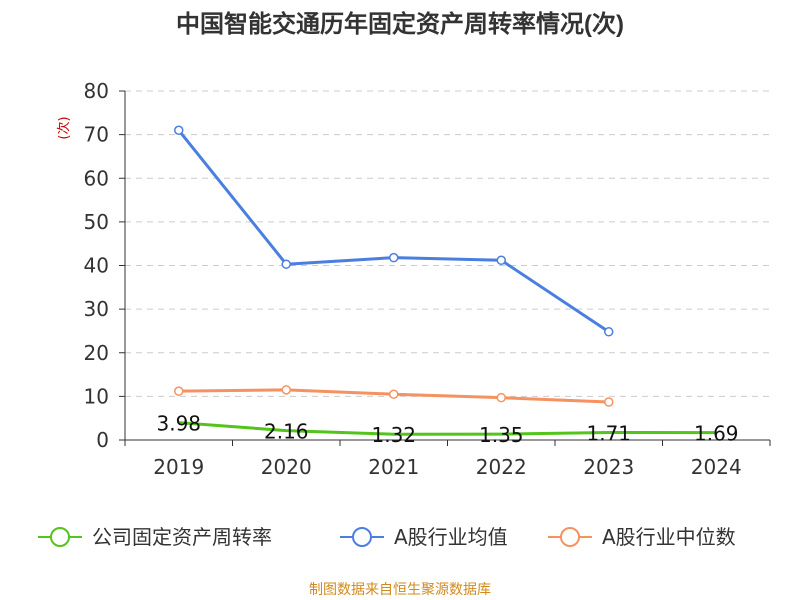 The height and width of the screenshot is (600, 800). I want to click on data-label: 1.69, so click(716, 434).